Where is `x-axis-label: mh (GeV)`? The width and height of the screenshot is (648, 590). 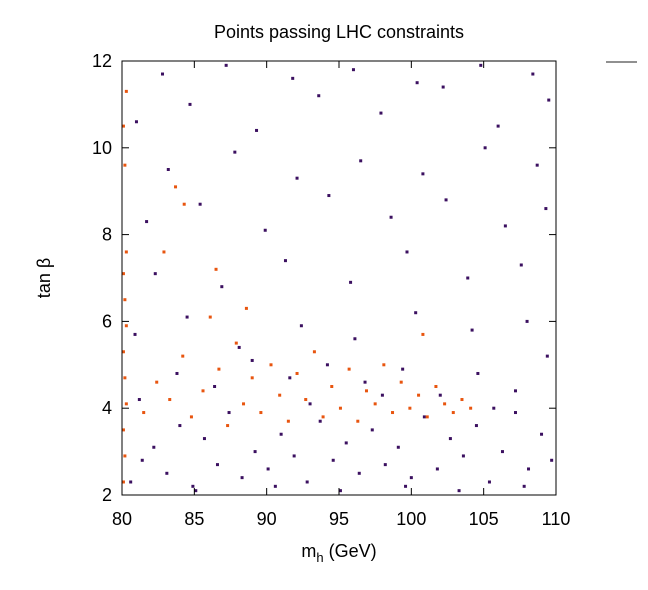 x-axis-label: mh (GeV) is located at coordinates (338, 553).